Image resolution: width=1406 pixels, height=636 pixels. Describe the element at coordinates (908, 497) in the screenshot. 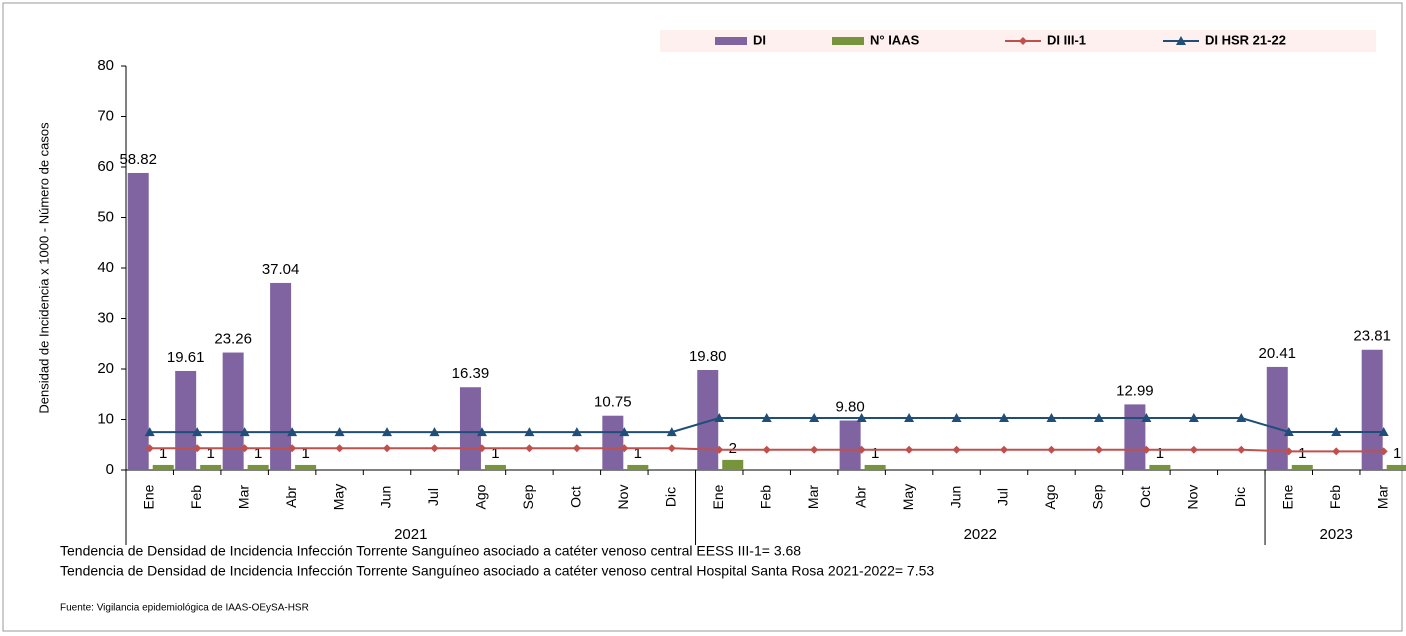

I see `x-tick-label: May` at that location.